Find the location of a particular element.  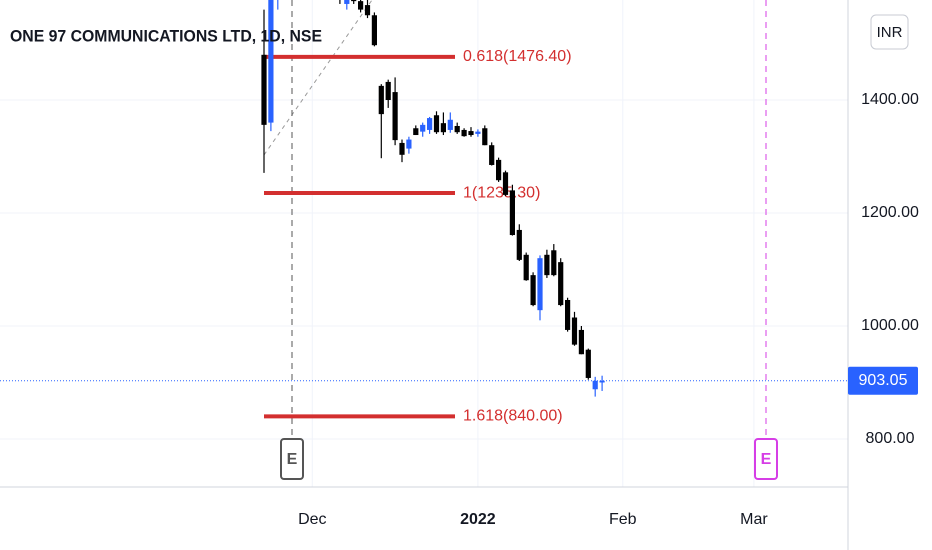

chart-title: ONE 97 COMMUNICATIONS LTD, 1D, NSE is located at coordinates (166, 35).